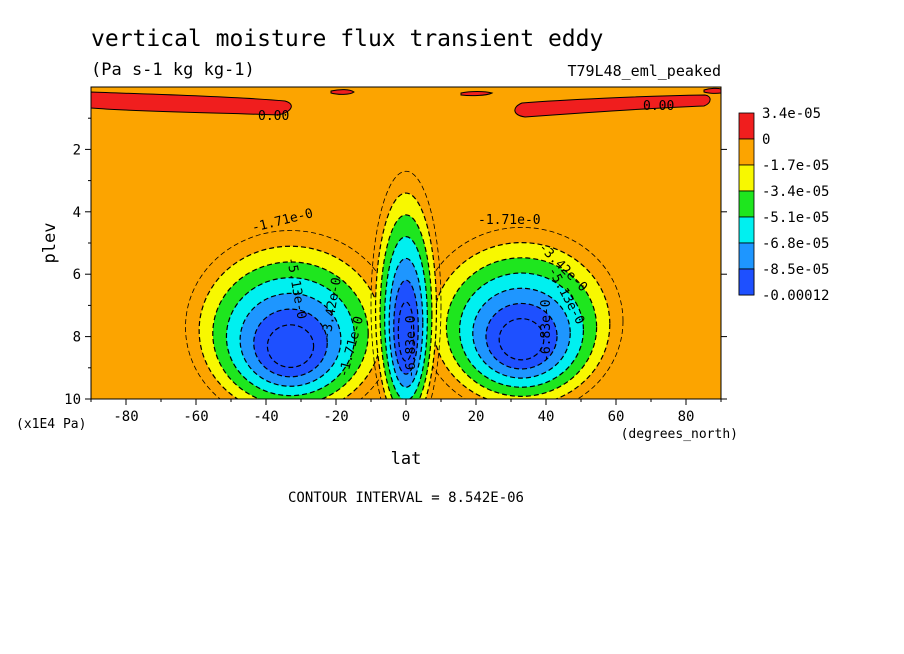 The height and width of the screenshot is (654, 904). I want to click on y-tick-label: 2, so click(77, 150).